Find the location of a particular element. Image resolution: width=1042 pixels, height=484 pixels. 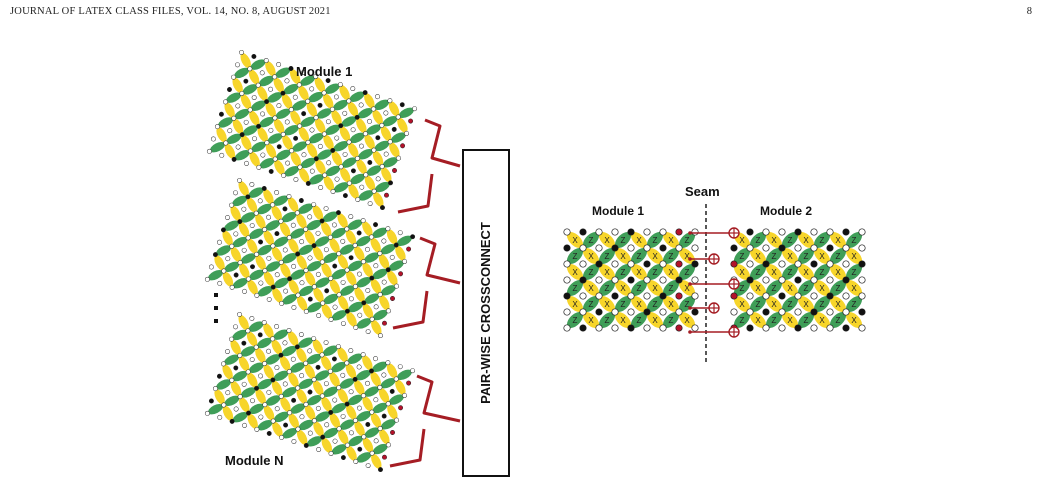

seam-label: Seam is located at coordinates (702, 191).